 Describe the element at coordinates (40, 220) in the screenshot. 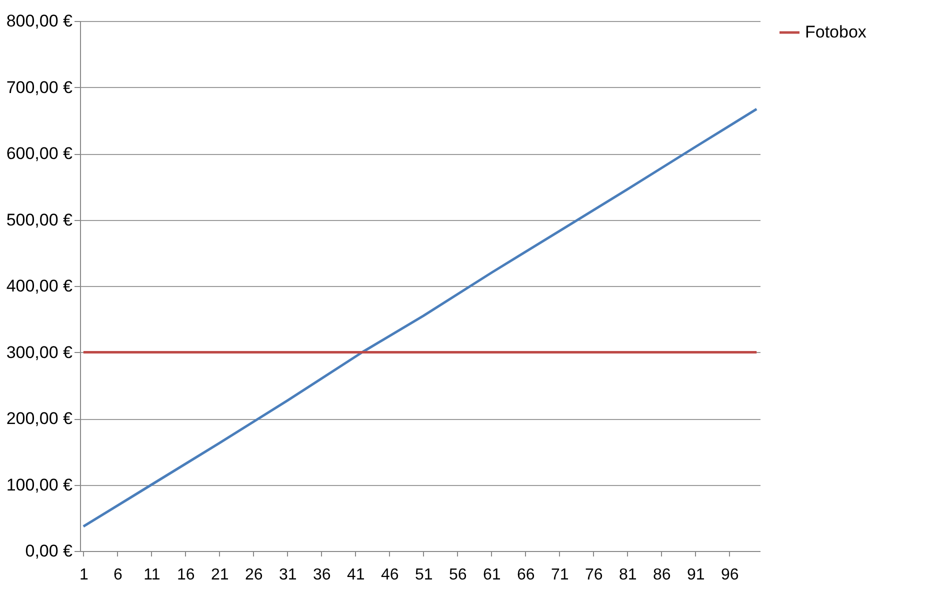

I see `y-tick-label: 500,00 €` at that location.